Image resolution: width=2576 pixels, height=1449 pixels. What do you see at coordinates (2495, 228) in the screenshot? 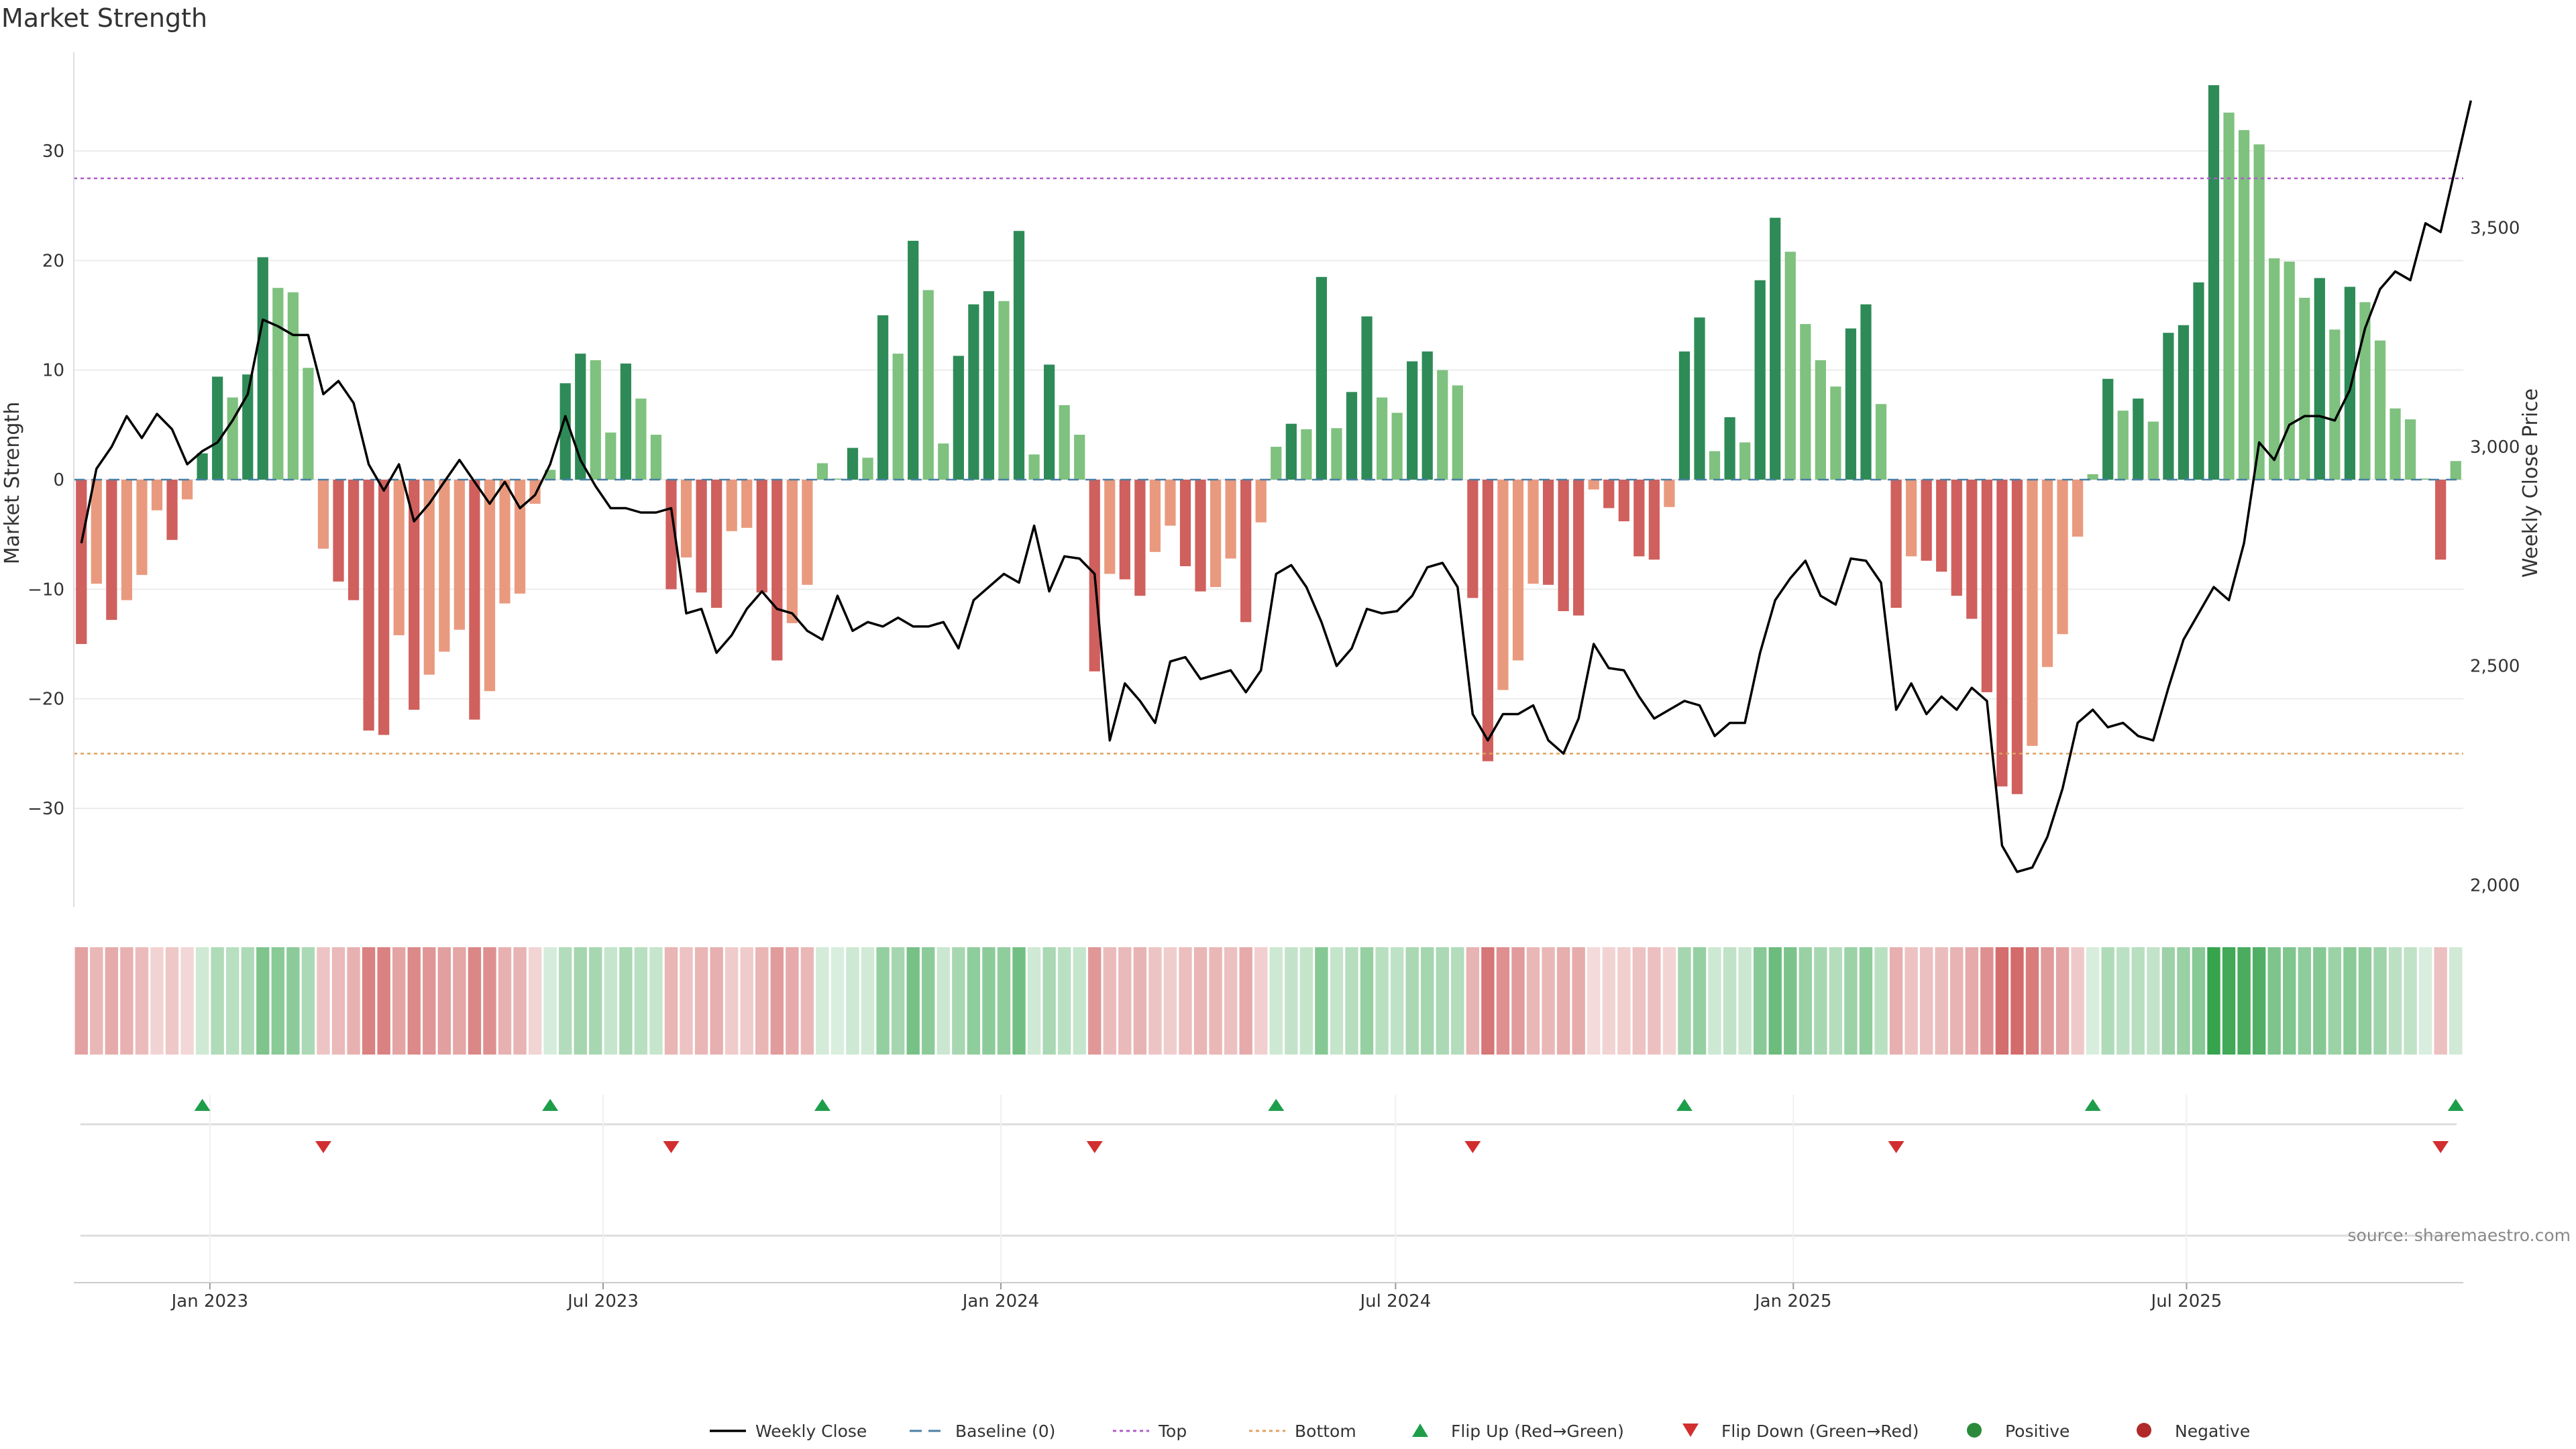
I see `y-right-tick-label: 3,500` at bounding box center [2495, 228].